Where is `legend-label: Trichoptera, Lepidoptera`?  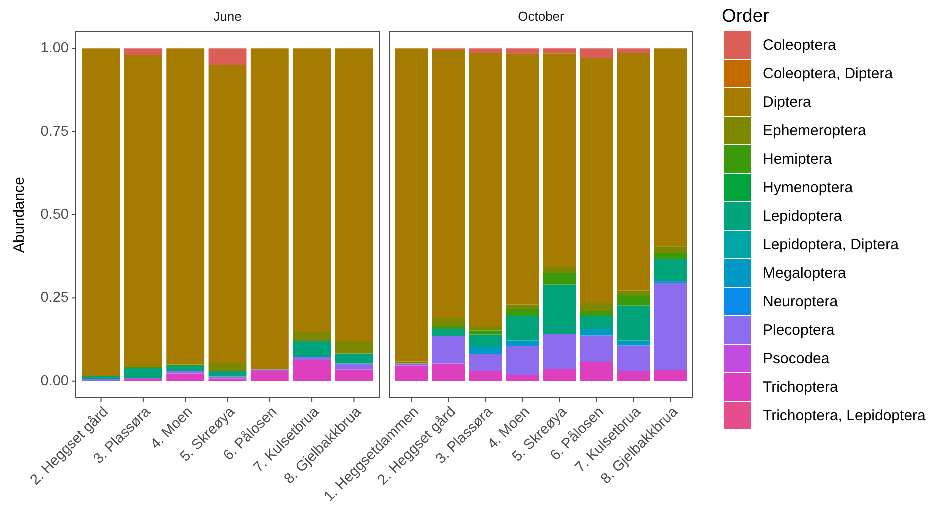 legend-label: Trichoptera, Lepidoptera is located at coordinates (845, 415).